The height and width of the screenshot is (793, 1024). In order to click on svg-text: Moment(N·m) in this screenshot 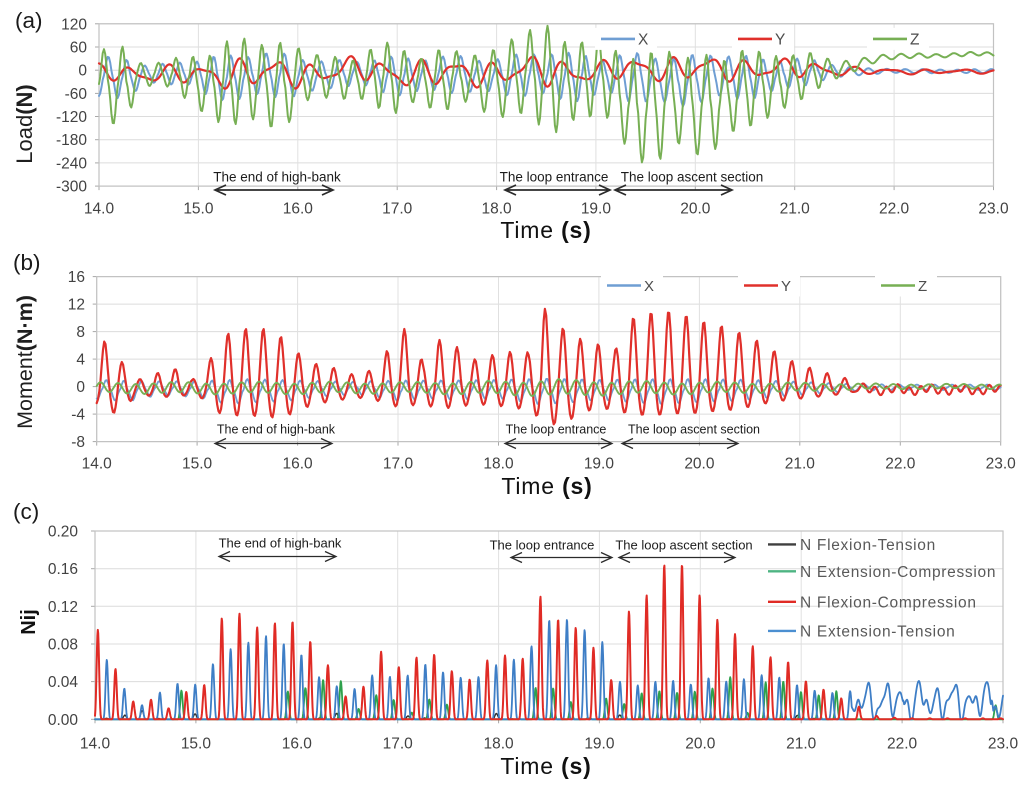, I will do `click(25, 362)`.